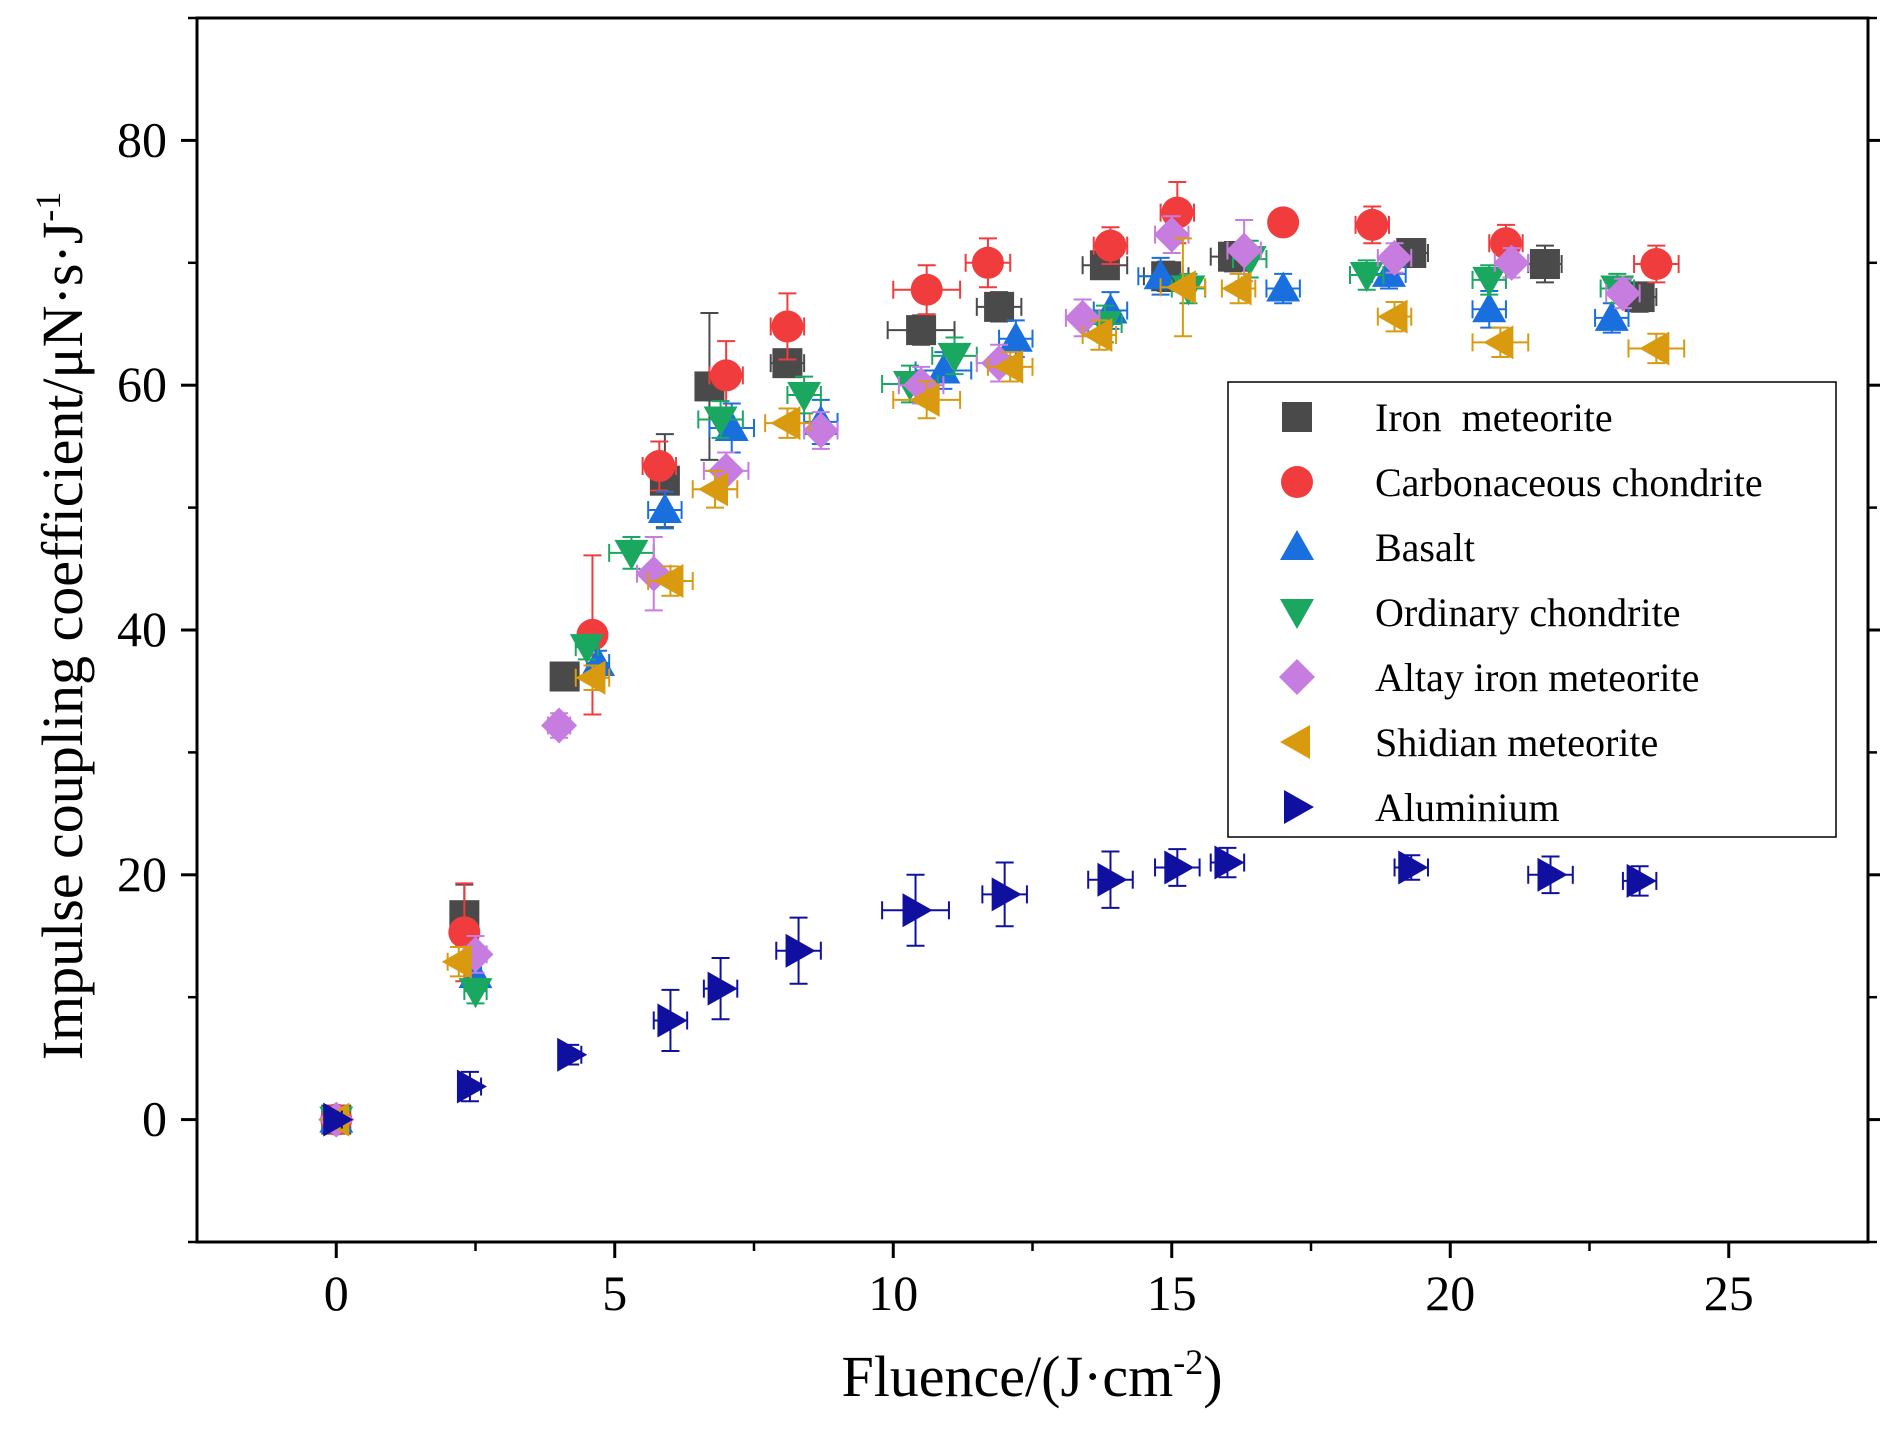  What do you see at coordinates (336, 1293) in the screenshot?
I see `x-tick-label: 0` at bounding box center [336, 1293].